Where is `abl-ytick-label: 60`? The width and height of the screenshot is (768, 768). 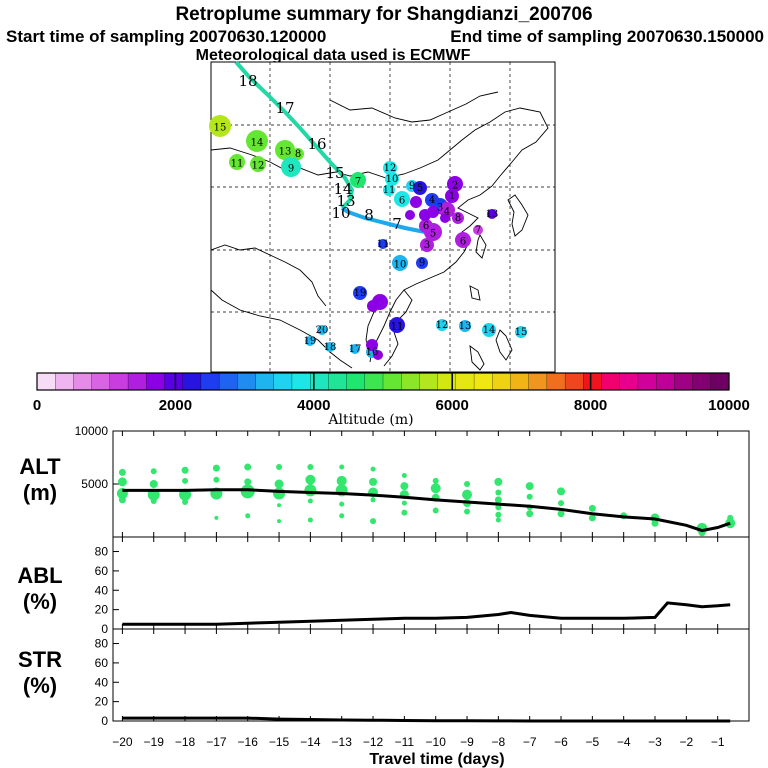 abl-ytick-label: 60 is located at coordinates (102, 571).